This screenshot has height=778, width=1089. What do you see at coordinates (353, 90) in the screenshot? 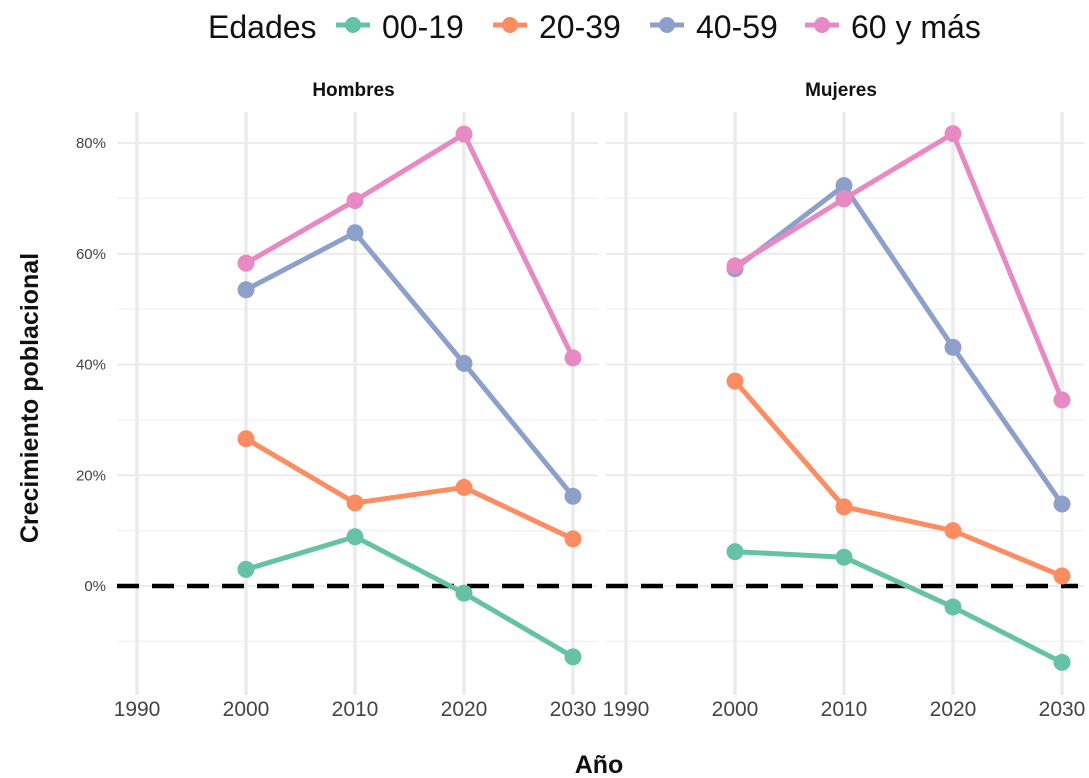
I see `facet-title: Hombres` at bounding box center [353, 90].